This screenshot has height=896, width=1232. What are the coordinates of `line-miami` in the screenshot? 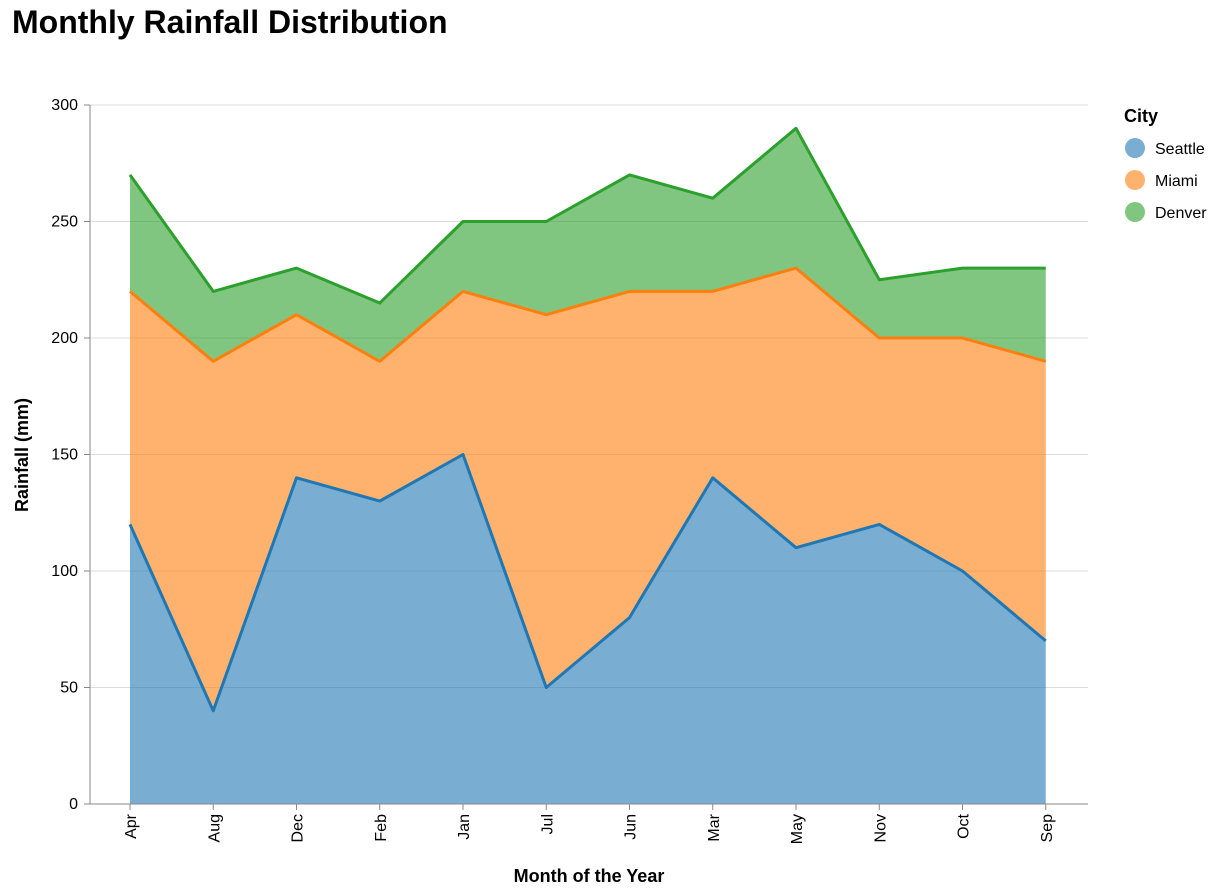 It's located at (588, 314).